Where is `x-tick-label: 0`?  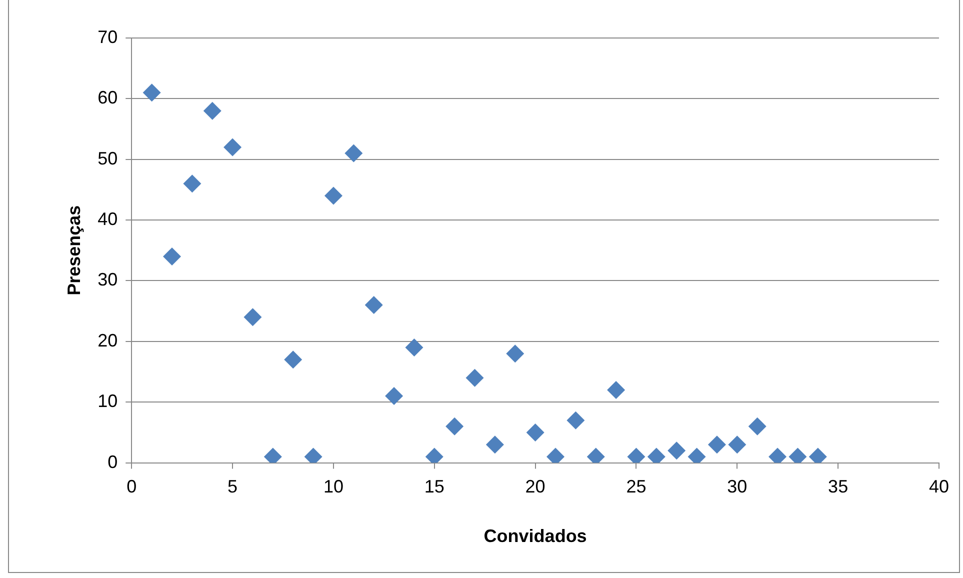
x-tick-label: 0 is located at coordinates (131, 486).